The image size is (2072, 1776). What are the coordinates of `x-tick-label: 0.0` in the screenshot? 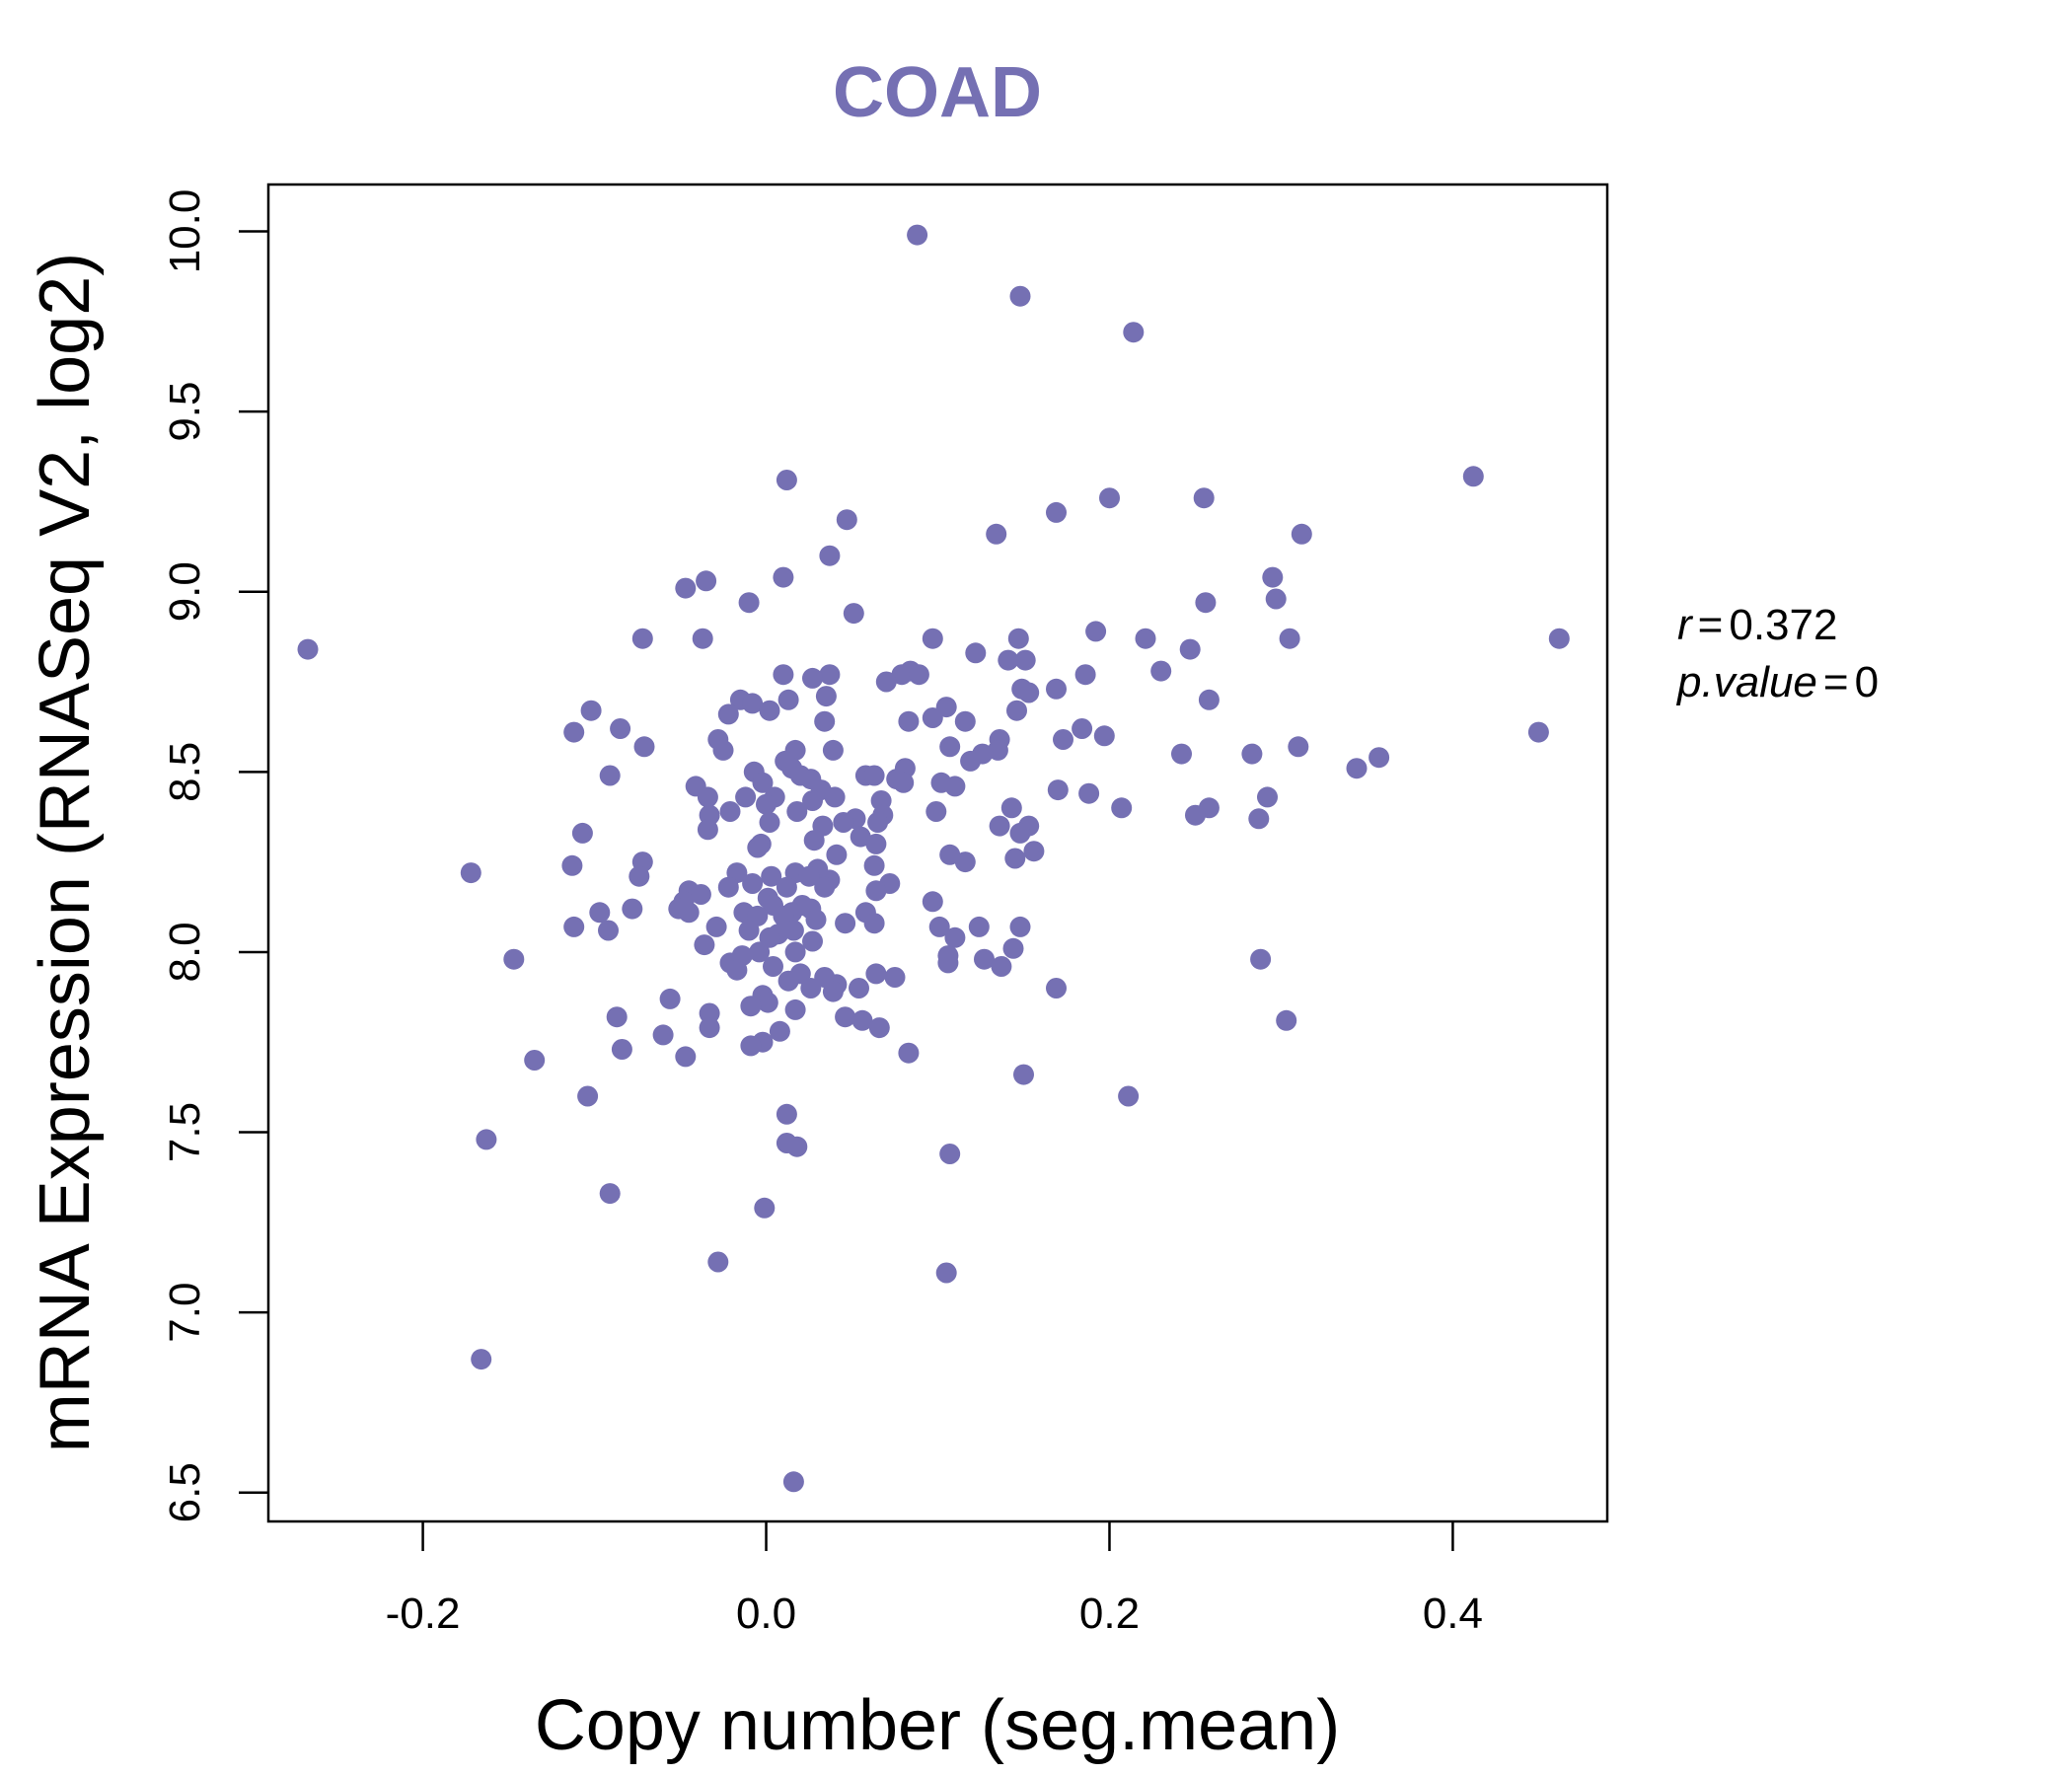 It's located at (766, 1614).